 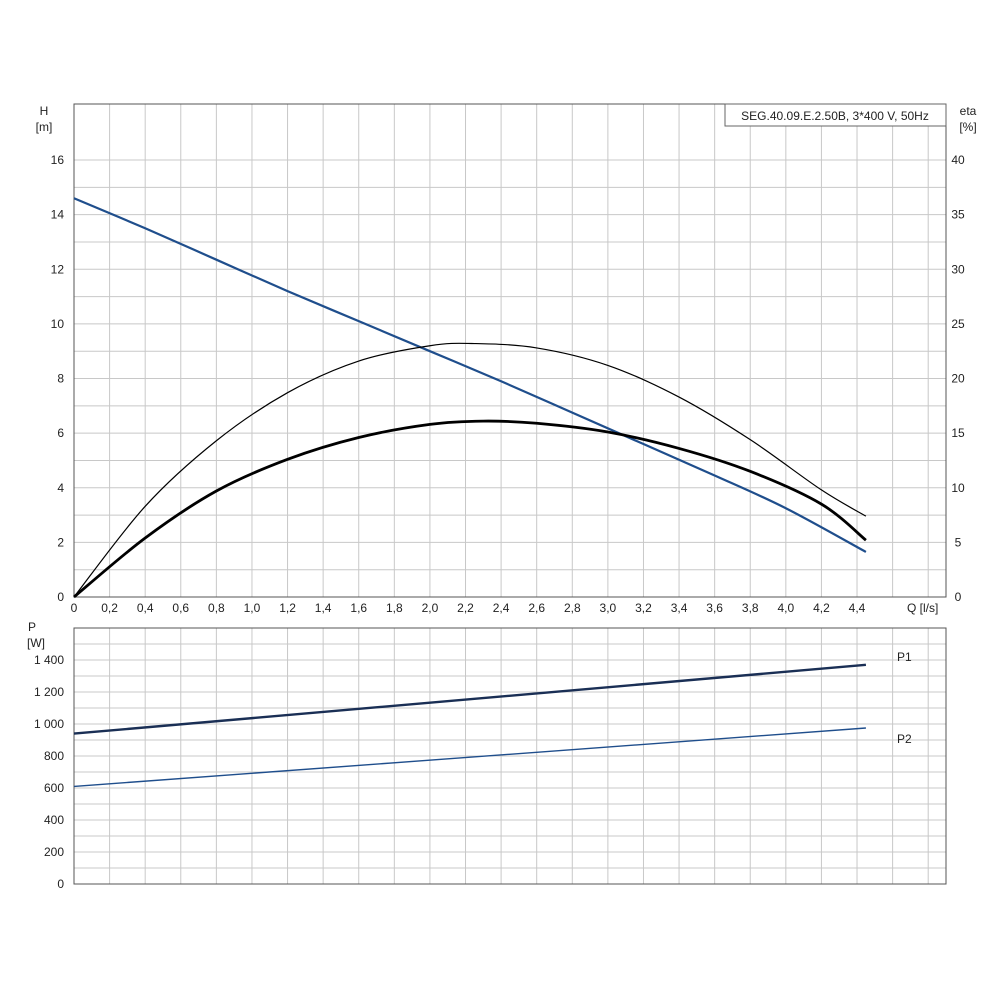 I want to click on x-tick-label: 2,0, so click(x=430, y=608).